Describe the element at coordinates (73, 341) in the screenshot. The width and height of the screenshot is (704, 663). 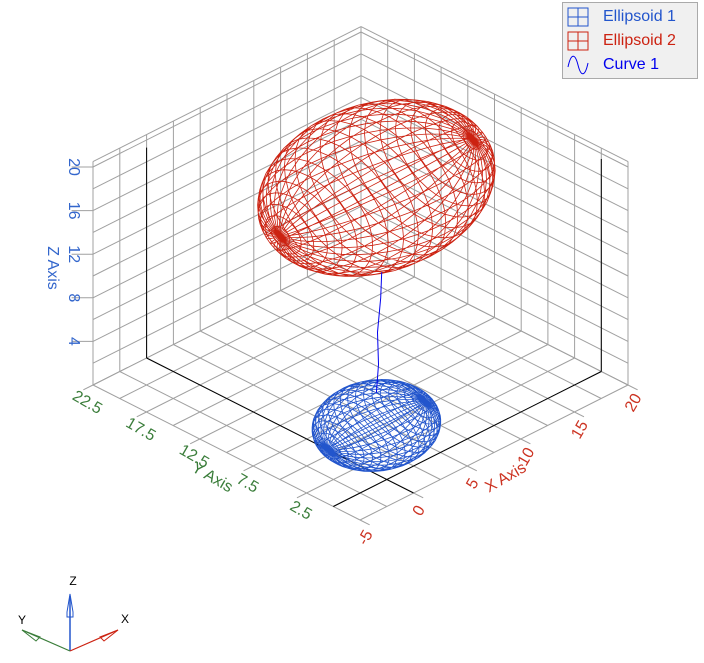
I see `z-tick-label: 4` at that location.